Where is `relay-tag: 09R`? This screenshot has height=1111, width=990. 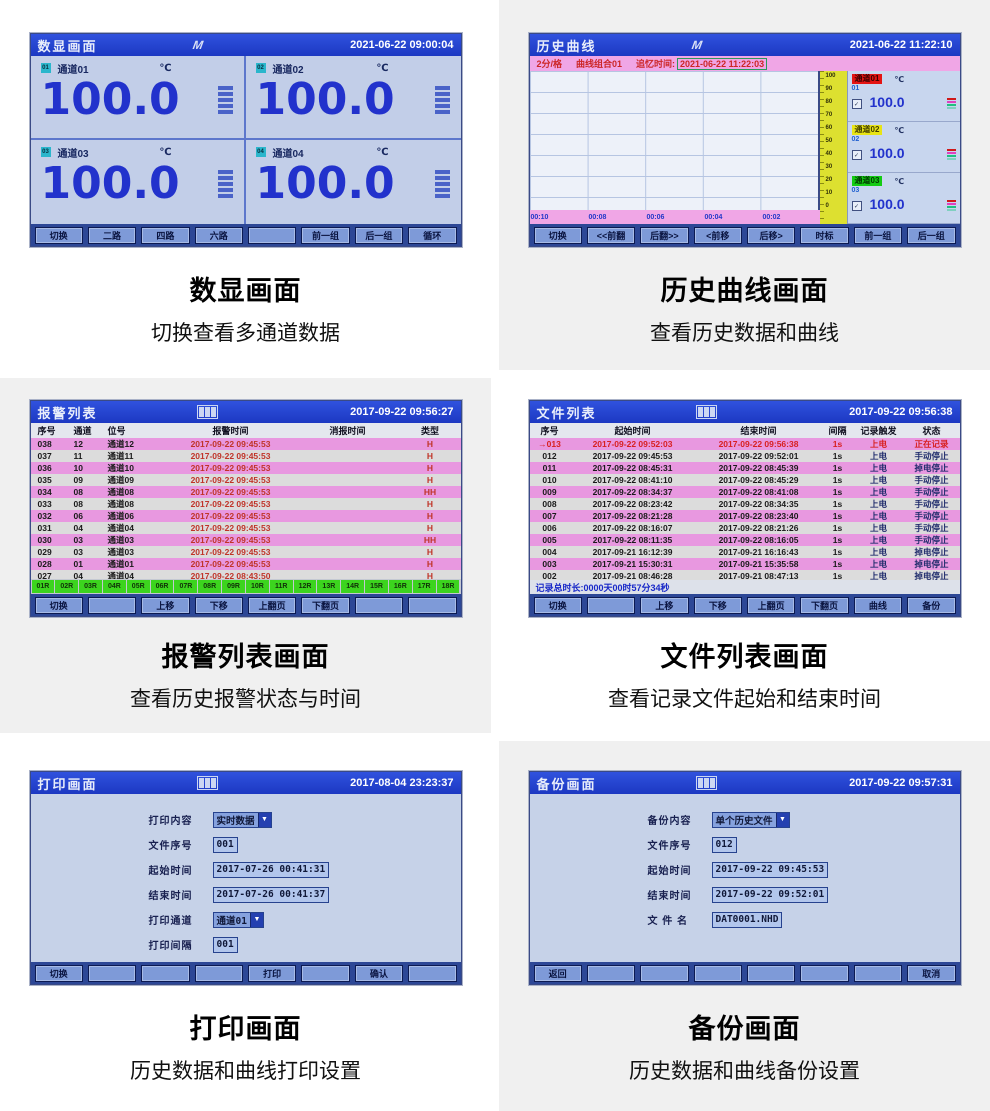 relay-tag: 09R is located at coordinates (233, 586).